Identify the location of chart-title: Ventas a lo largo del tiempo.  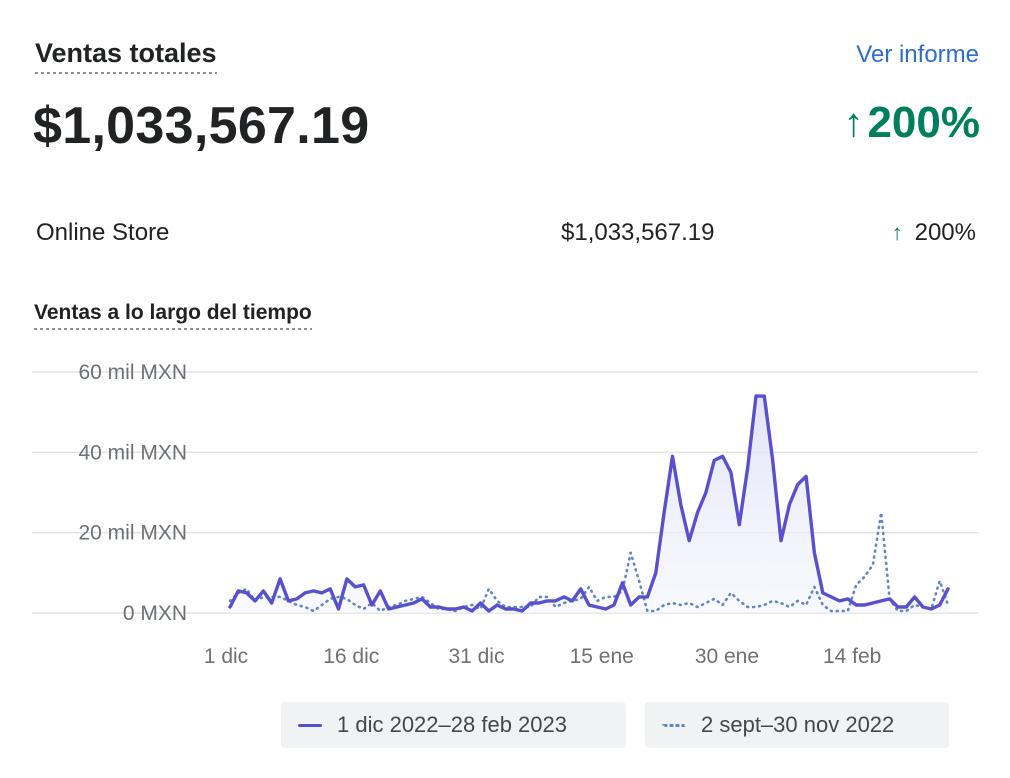
(173, 315).